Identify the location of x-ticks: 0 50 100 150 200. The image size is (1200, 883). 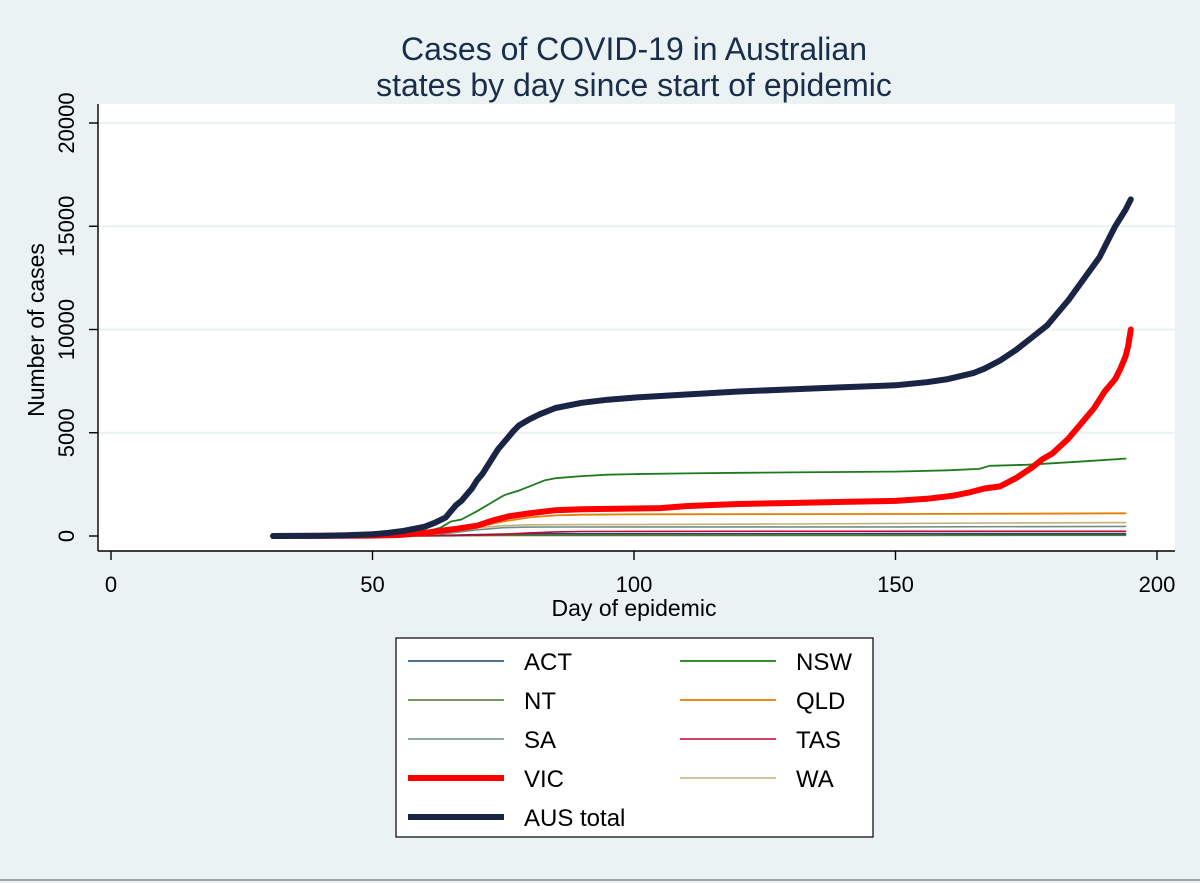
(640, 574).